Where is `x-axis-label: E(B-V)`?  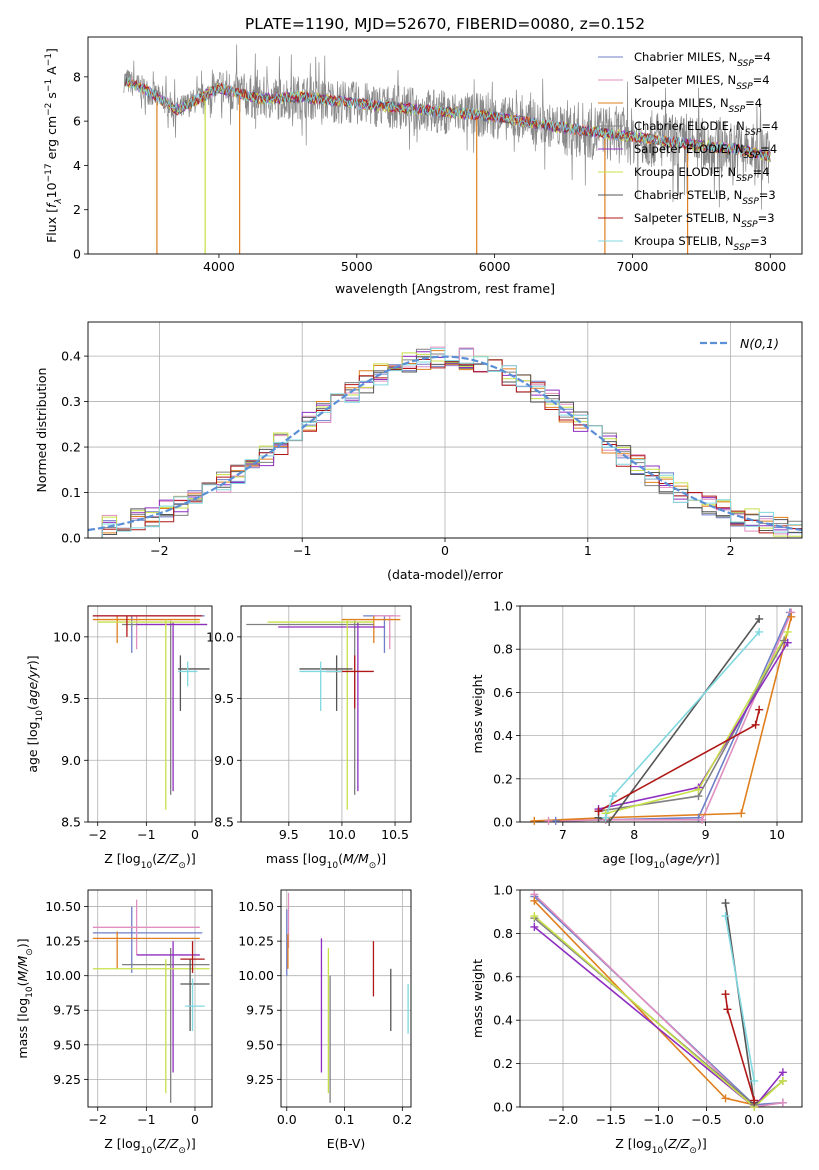
x-axis-label: E(B-V) is located at coordinates (346, 1143).